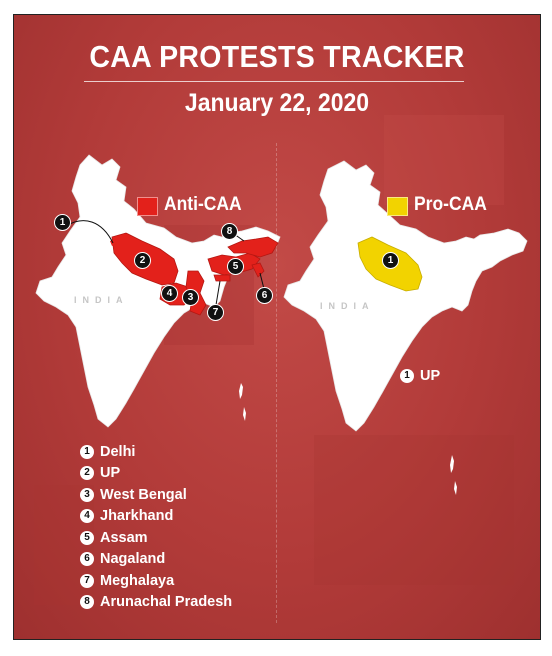  Describe the element at coordinates (143, 494) in the screenshot. I see `key-label: West Bengal` at that location.